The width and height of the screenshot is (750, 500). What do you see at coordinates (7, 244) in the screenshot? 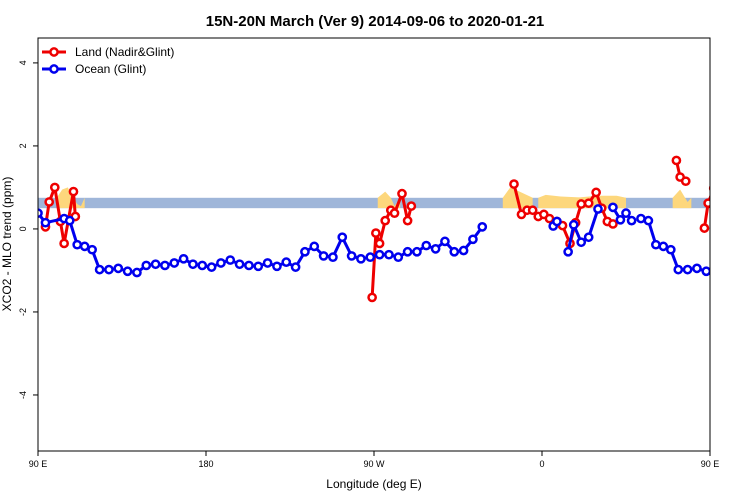
I see `y-axis-label: XCO2 - MLO trend (ppm)` at bounding box center [7, 244].